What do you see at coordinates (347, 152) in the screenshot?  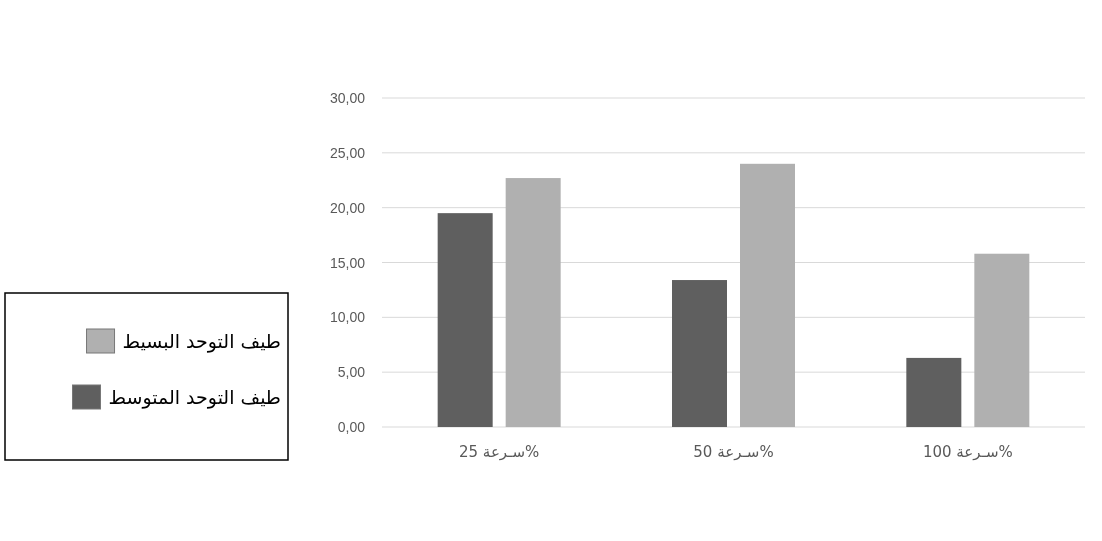 I see `y-tick-label: 25,00` at bounding box center [347, 152].